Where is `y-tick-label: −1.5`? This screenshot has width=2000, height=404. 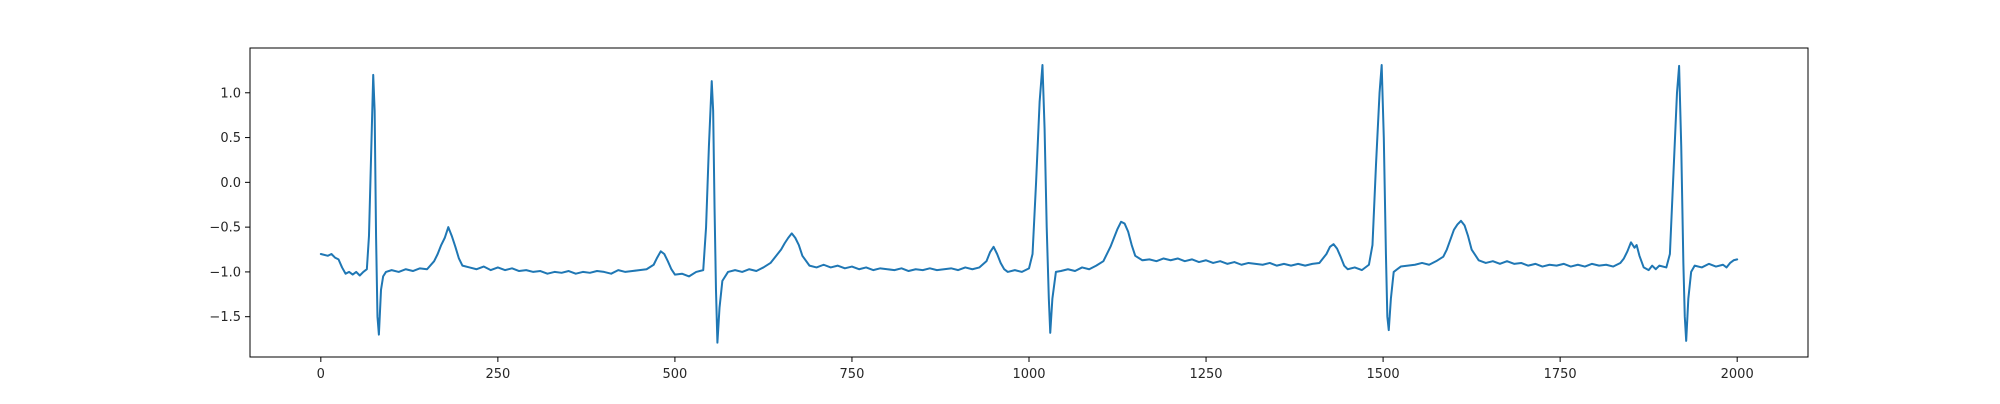 y-tick-label: −1.5 is located at coordinates (225, 317).